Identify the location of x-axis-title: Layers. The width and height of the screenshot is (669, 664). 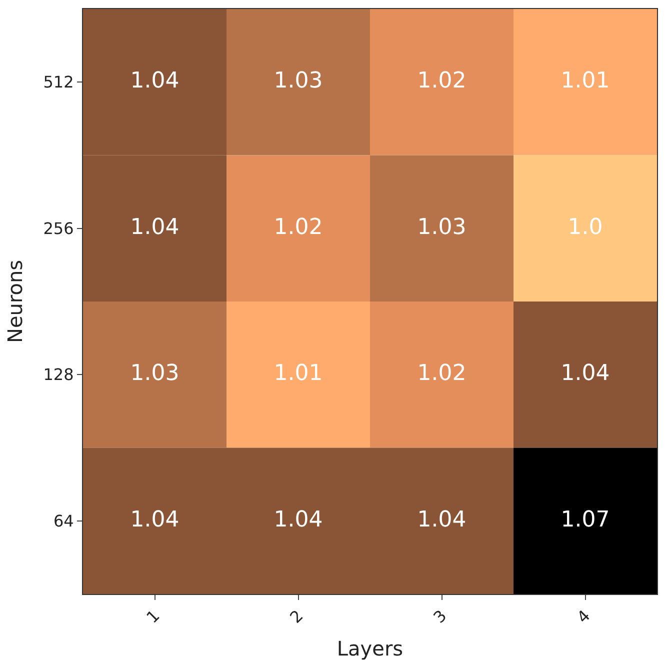
(370, 648).